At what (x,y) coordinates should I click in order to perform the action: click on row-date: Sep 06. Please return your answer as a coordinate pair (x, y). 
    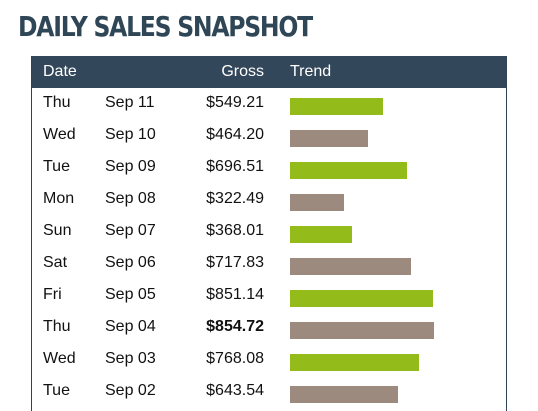
    Looking at the image, I should click on (130, 262).